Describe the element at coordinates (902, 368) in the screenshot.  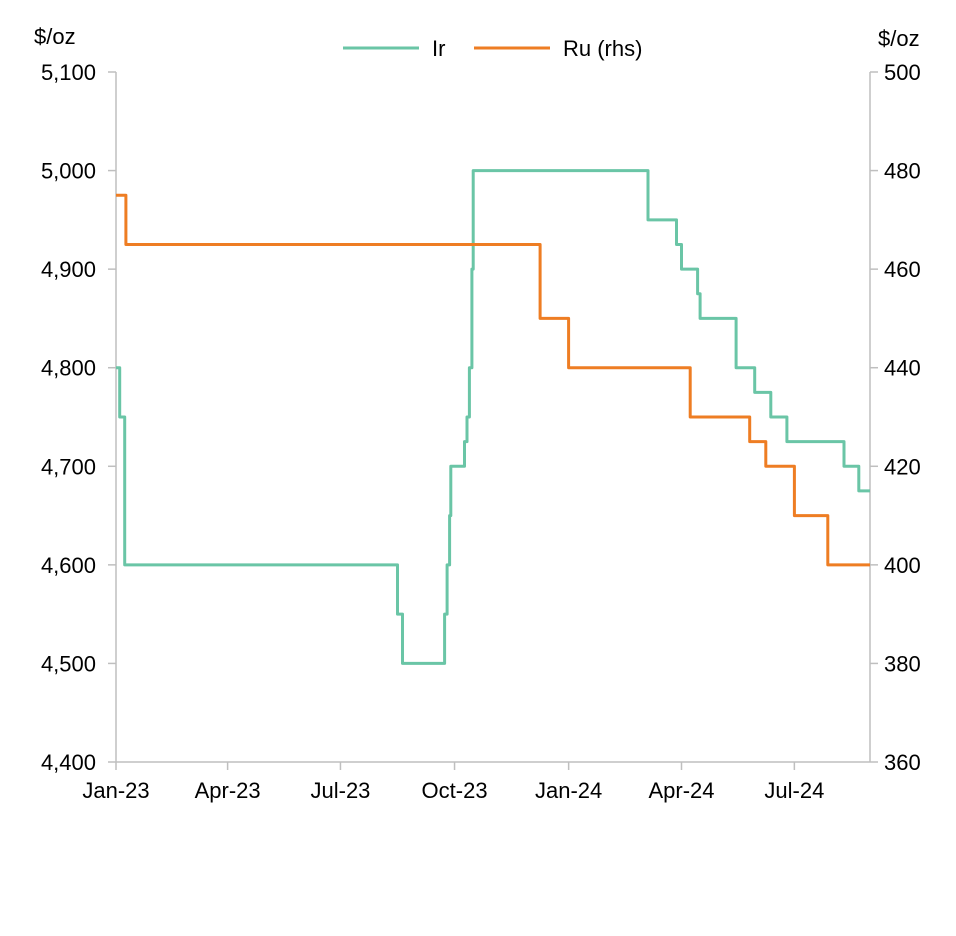
I see `y-right-tick-label: 440` at that location.